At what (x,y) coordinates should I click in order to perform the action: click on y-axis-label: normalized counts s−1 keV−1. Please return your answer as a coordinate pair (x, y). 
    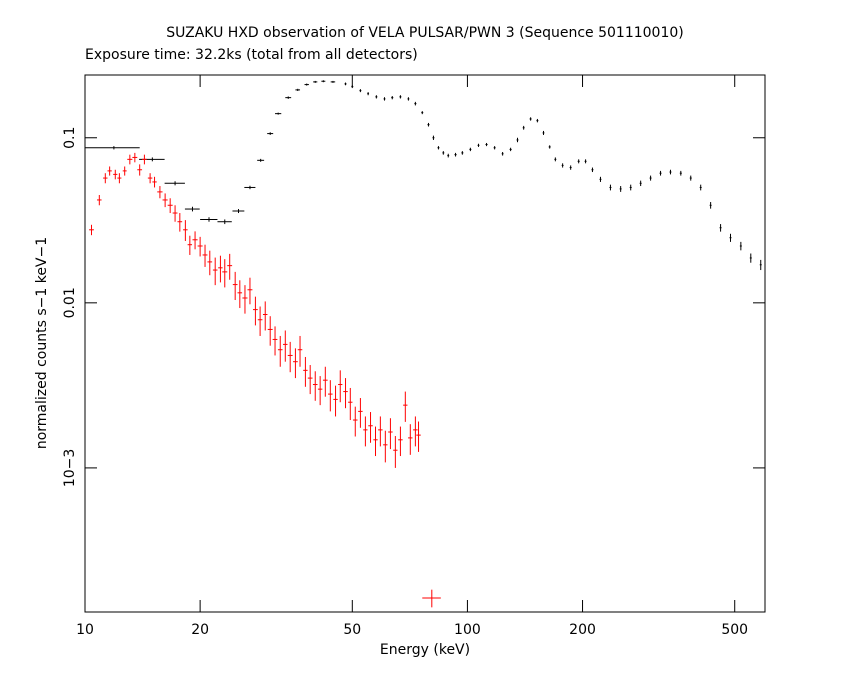
    Looking at the image, I should click on (42, 343).